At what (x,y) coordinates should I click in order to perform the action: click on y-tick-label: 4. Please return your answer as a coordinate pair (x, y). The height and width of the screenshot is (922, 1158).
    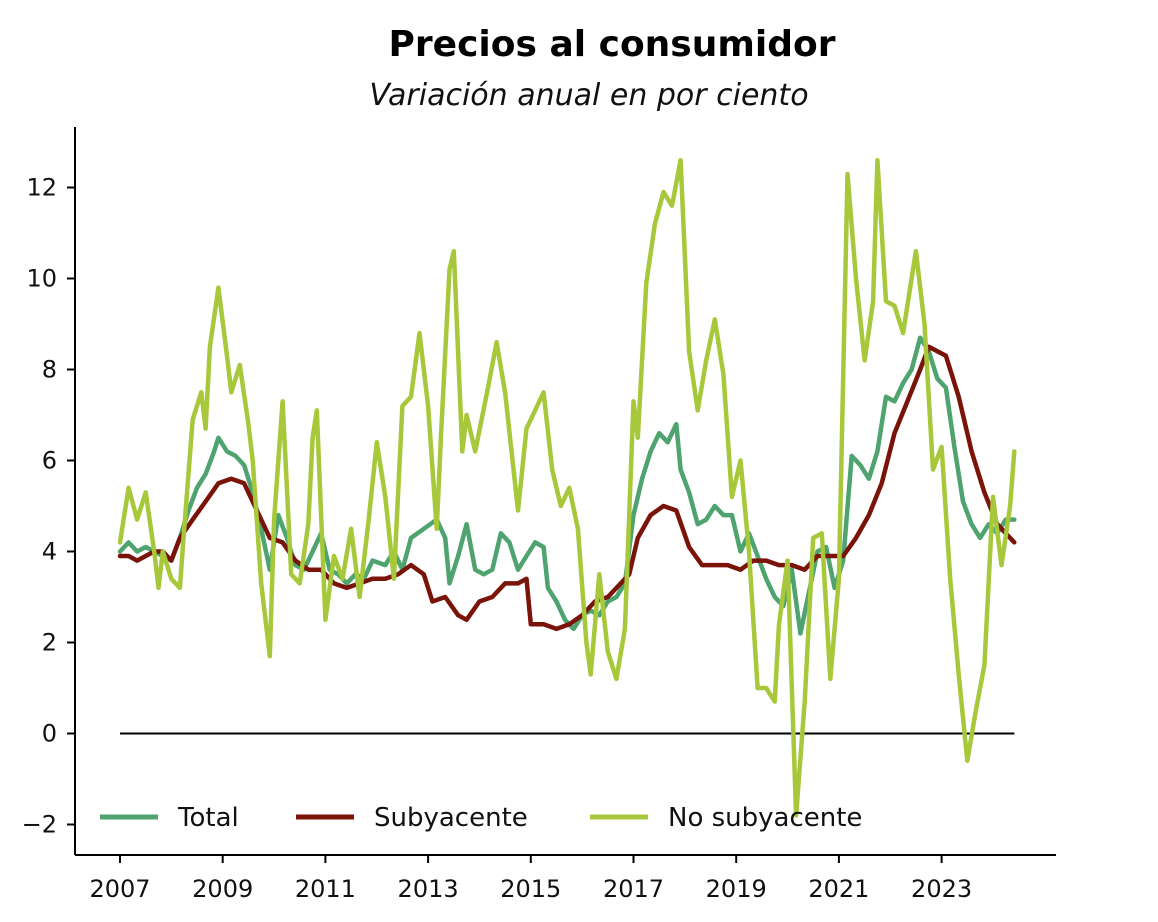
    Looking at the image, I should click on (49, 552).